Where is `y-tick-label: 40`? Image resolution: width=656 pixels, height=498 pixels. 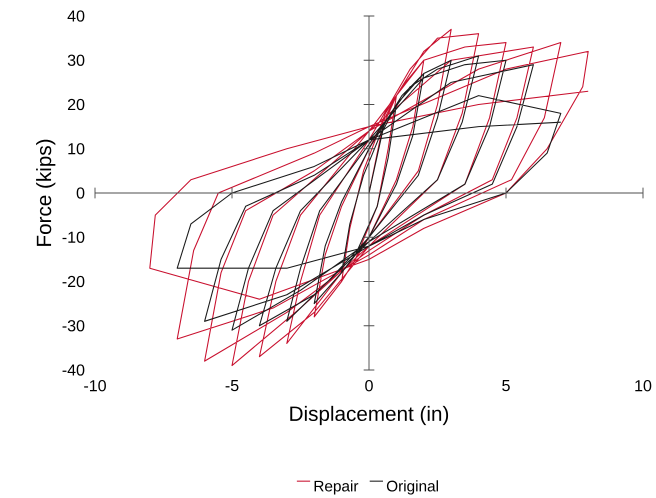
y-tick-label: 40 is located at coordinates (76, 16).